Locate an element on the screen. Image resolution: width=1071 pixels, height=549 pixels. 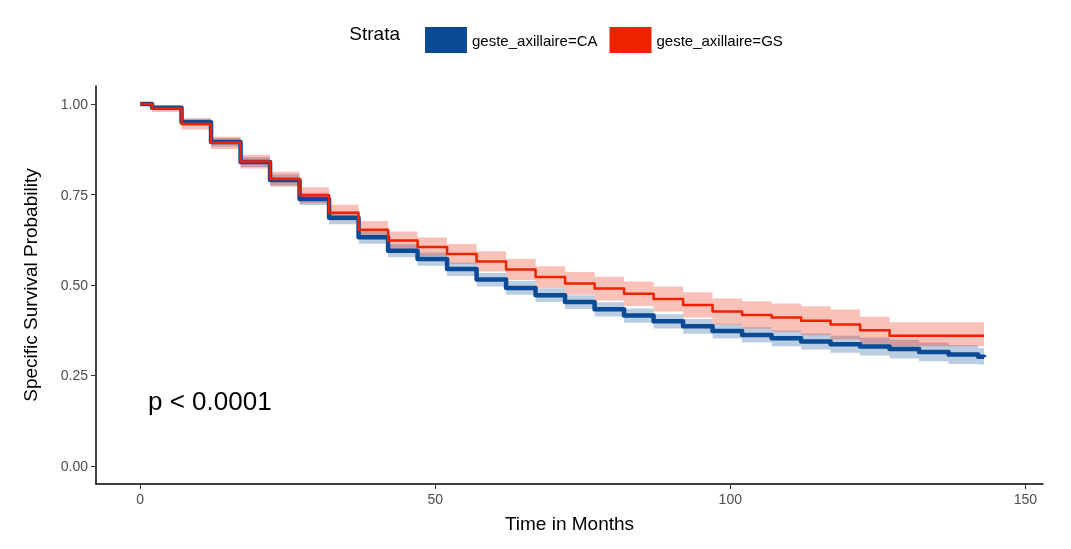
y-tick-label: 0.00 is located at coordinates (74, 465).